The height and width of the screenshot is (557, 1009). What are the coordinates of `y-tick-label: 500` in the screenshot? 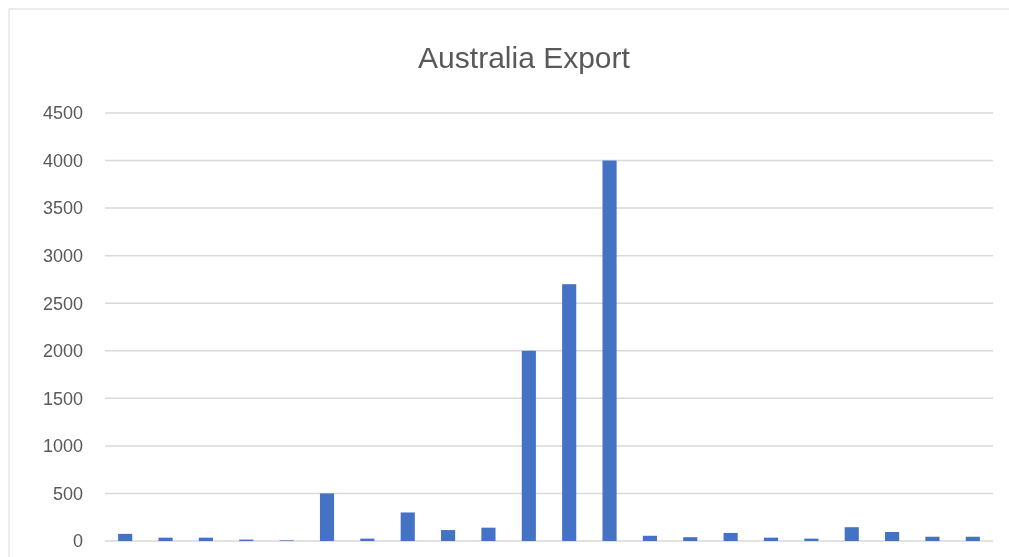 It's located at (67, 493).